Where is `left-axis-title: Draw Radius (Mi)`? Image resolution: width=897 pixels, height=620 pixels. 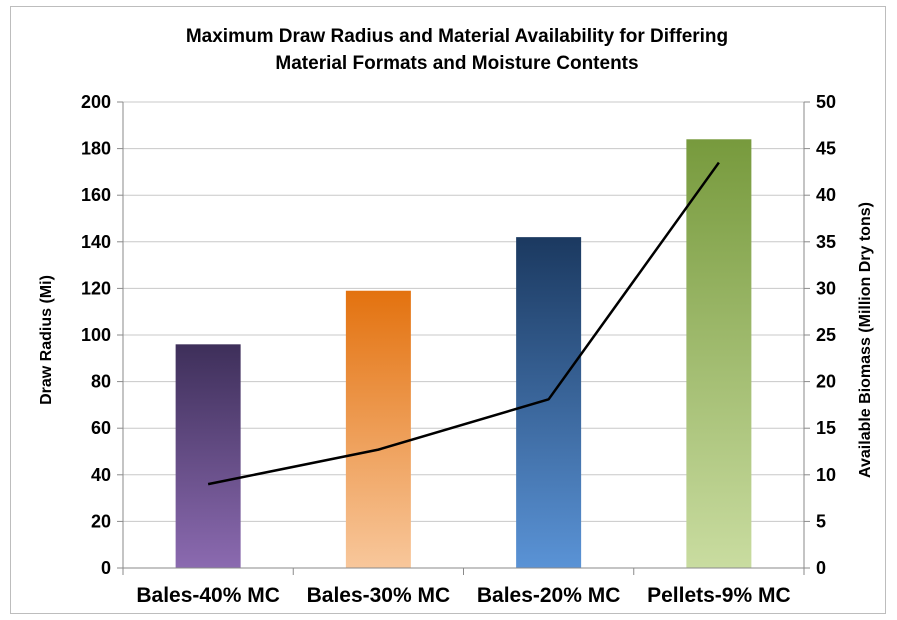 left-axis-title: Draw Radius (Mi) is located at coordinates (46, 340).